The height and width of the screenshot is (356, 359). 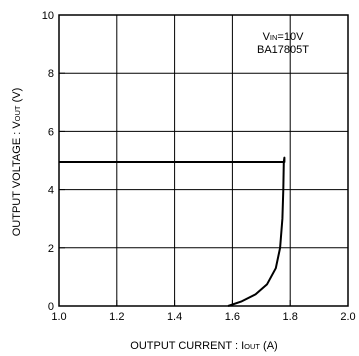 I want to click on y-tick-label: 6, so click(x=51, y=132).